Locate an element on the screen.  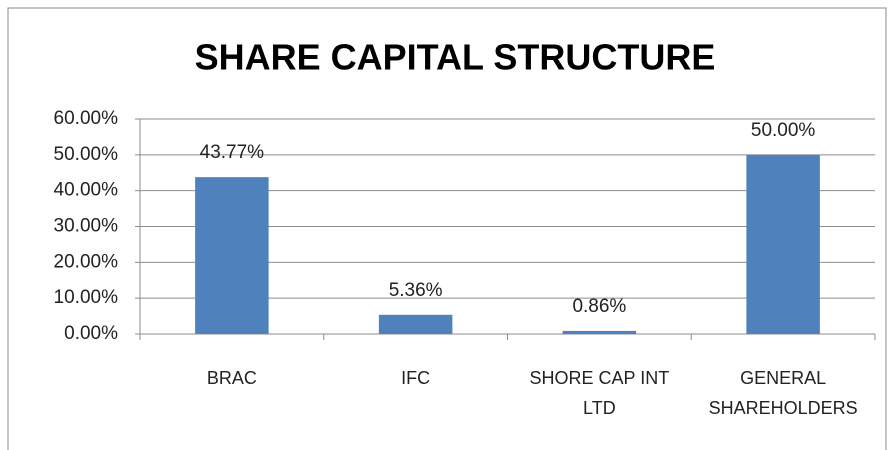
data-label: 50.00% is located at coordinates (783, 130).